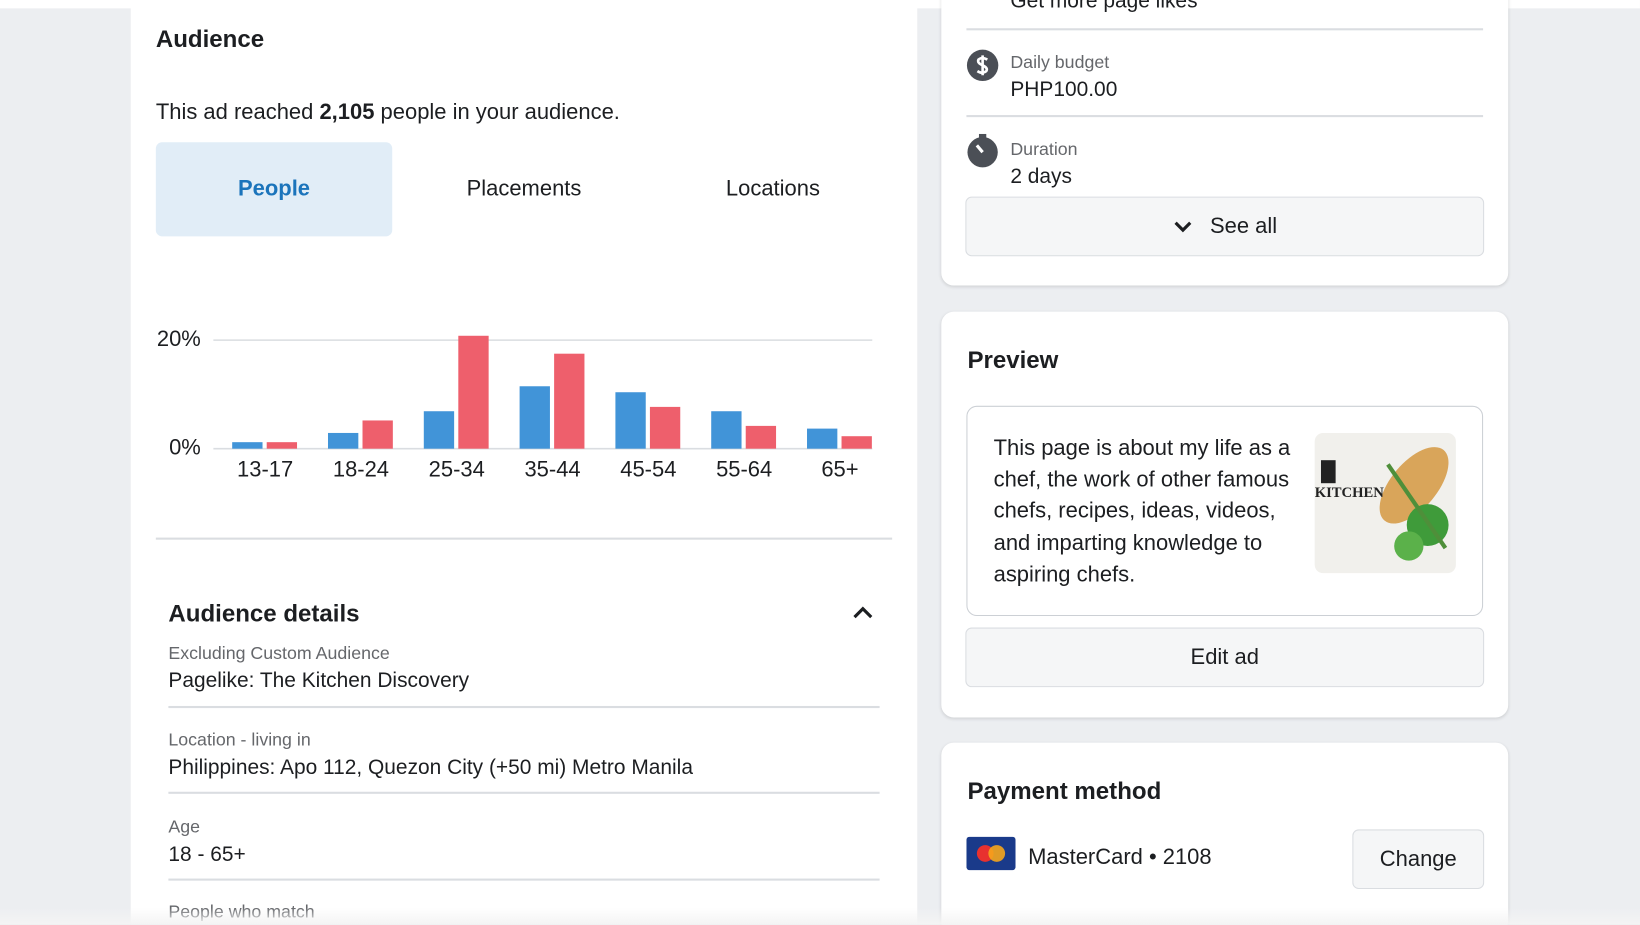 The width and height of the screenshot is (1640, 925). What do you see at coordinates (207, 854) in the screenshot?
I see `detail-value: 18 - 65+` at bounding box center [207, 854].